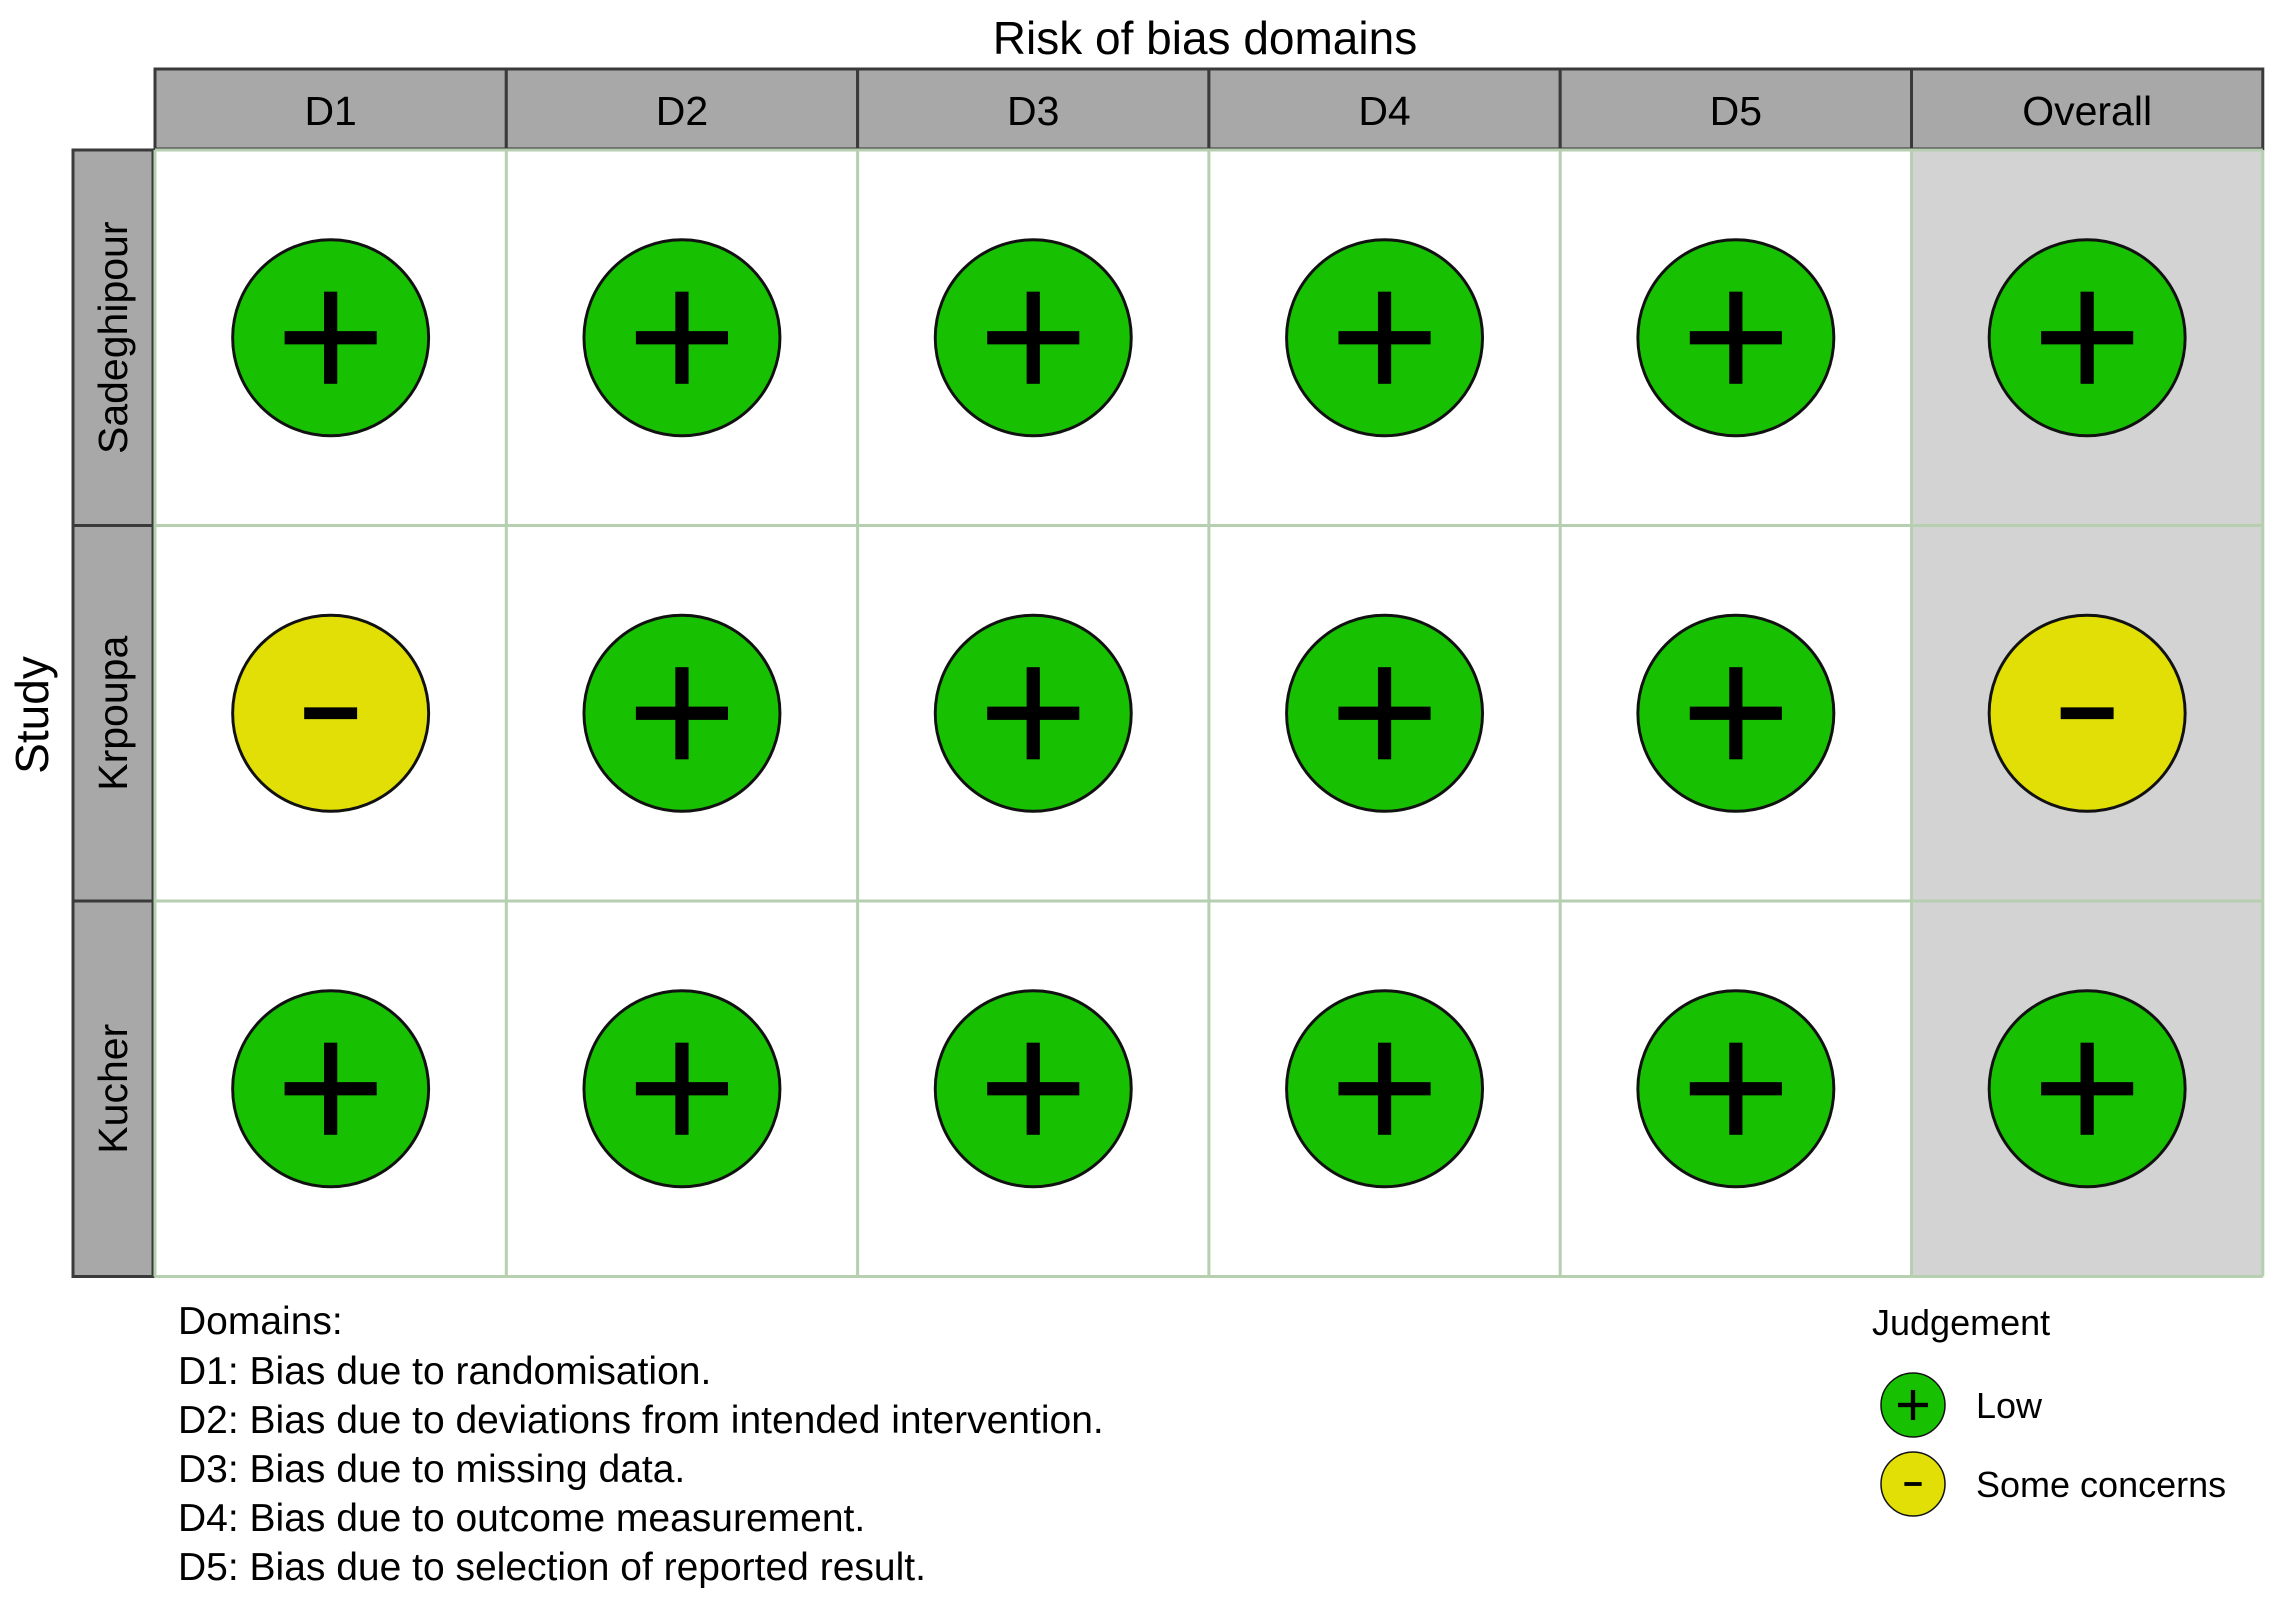 This screenshot has height=1610, width=2281. I want to click on column-header-label: Overall, so click(2087, 111).